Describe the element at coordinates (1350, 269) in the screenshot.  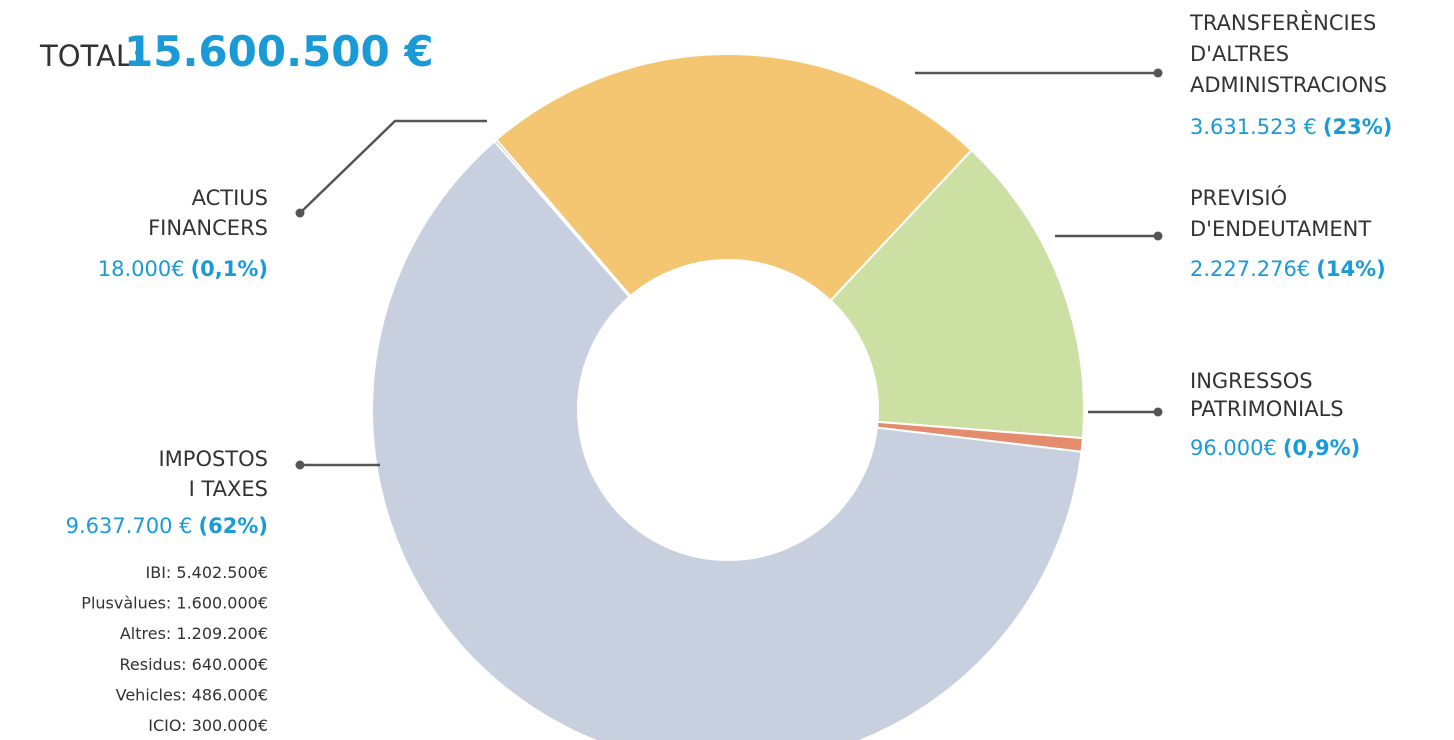
I see `percent: (14%)` at that location.